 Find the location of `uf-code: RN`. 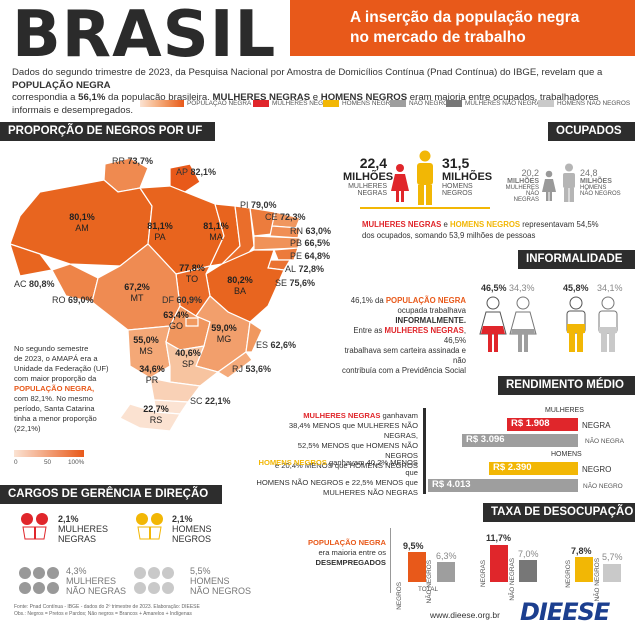

uf-code: RN is located at coordinates (296, 231).